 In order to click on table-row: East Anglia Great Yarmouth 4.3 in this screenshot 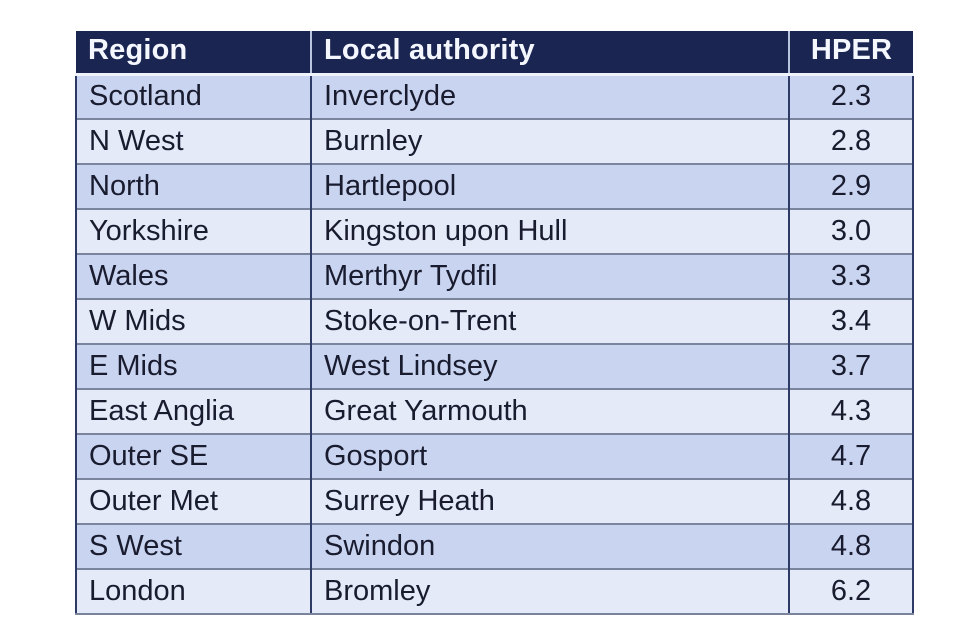, I will do `click(494, 411)`.